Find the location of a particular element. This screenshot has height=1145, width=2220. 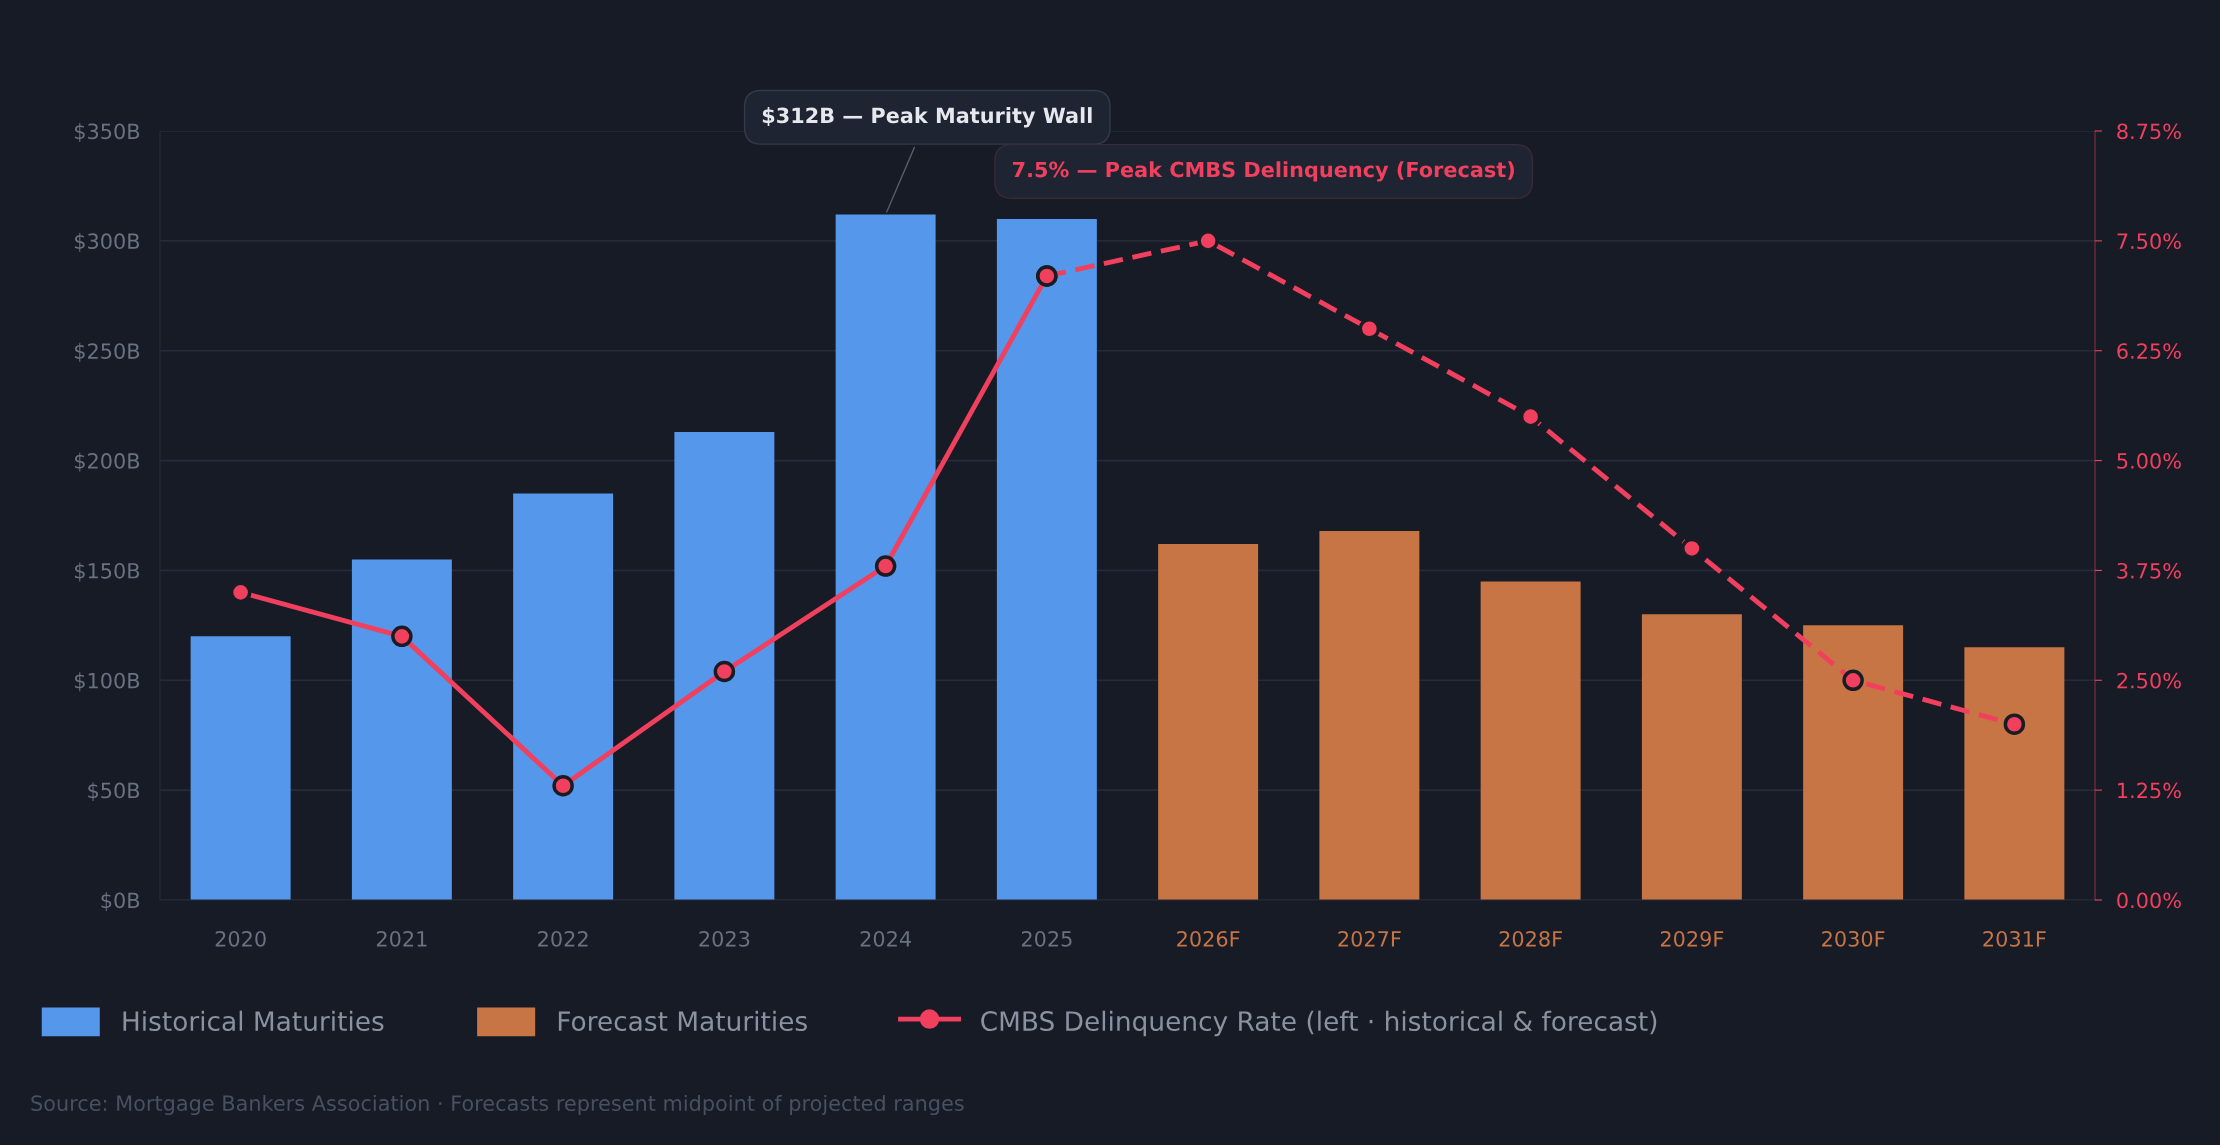

y2-tick-label: 0.00% is located at coordinates (2149, 900).